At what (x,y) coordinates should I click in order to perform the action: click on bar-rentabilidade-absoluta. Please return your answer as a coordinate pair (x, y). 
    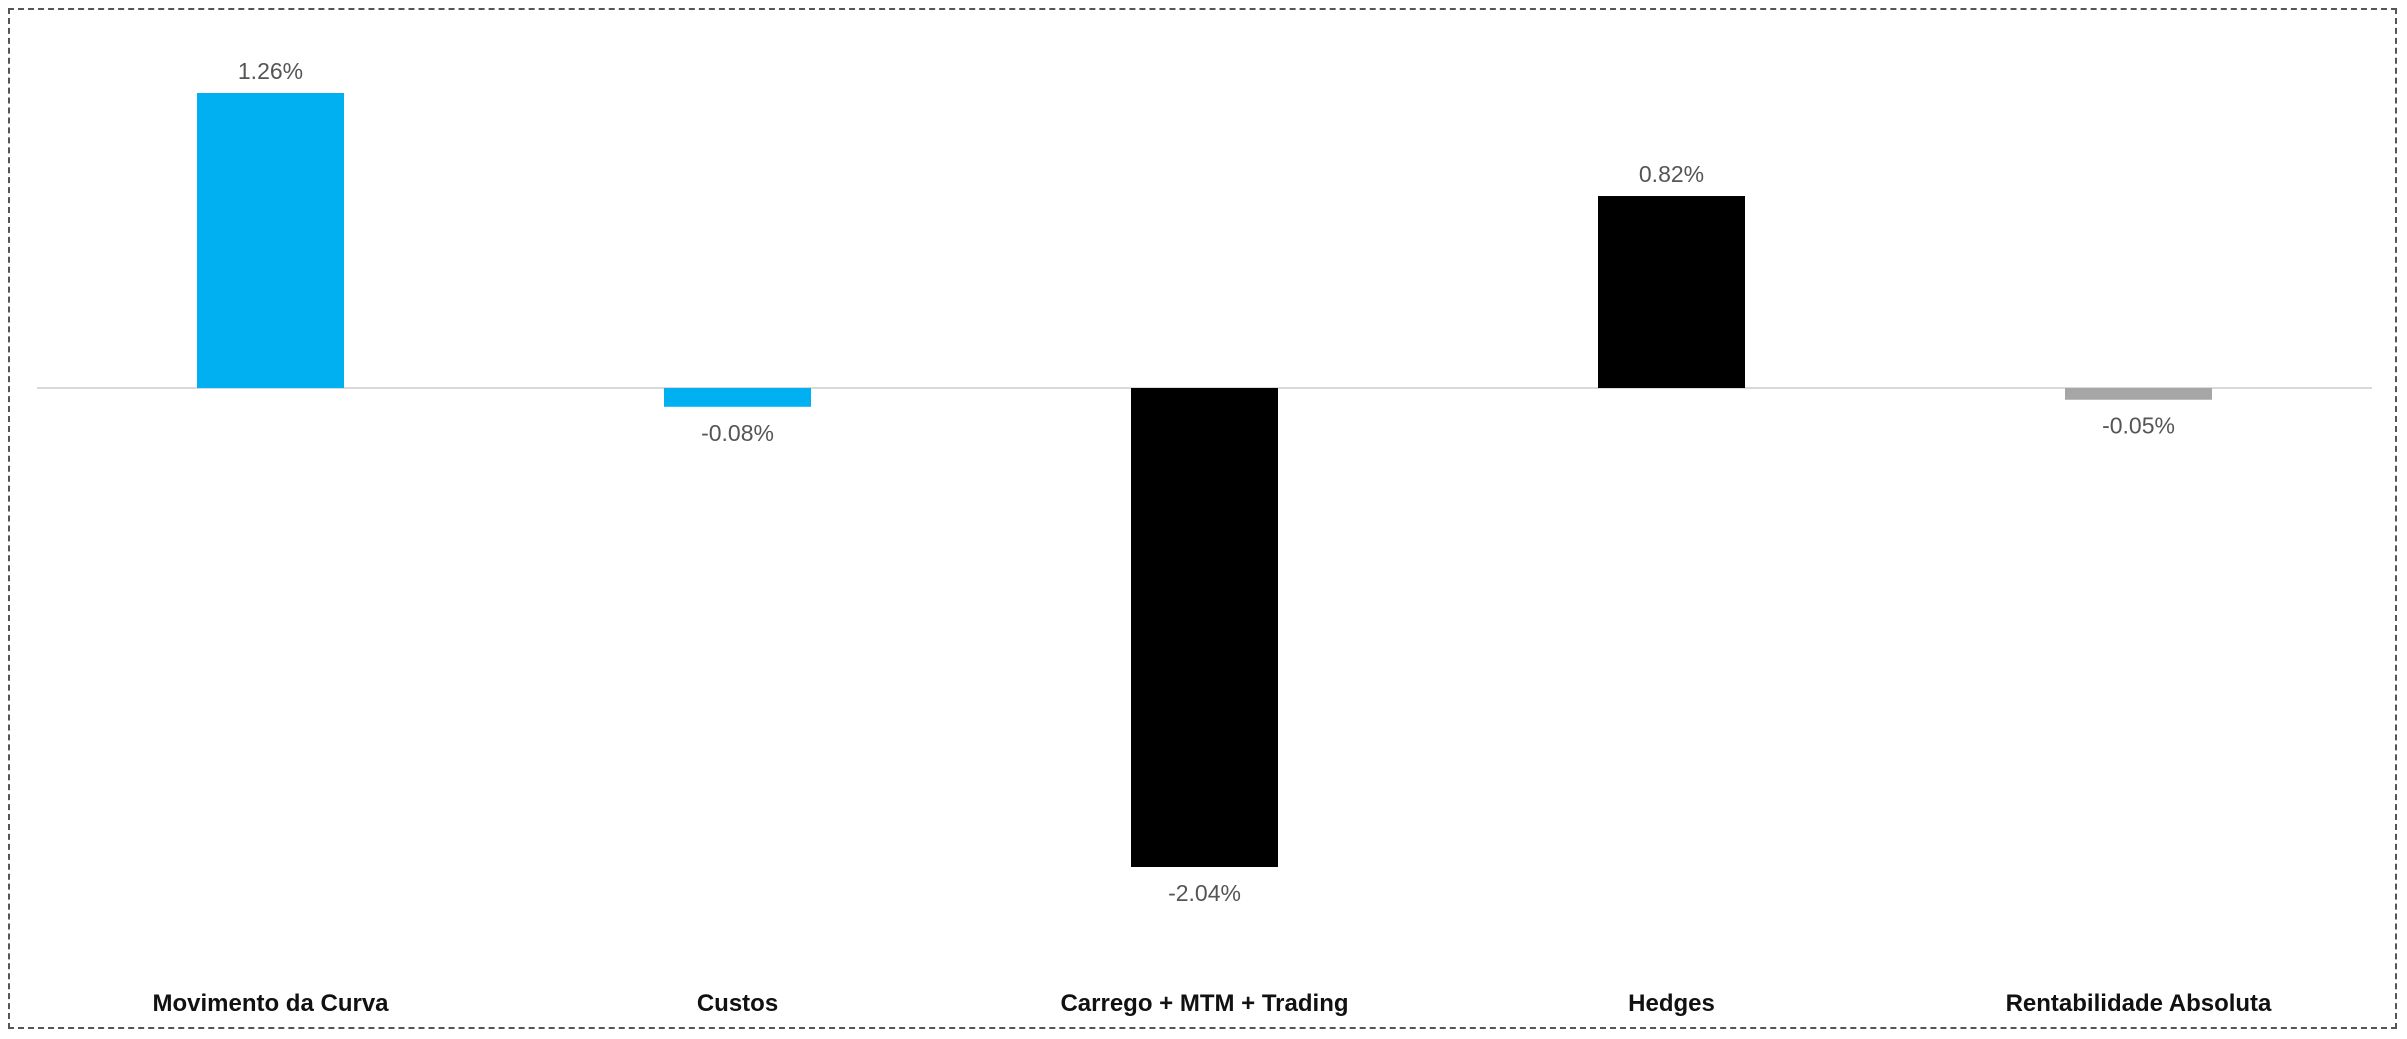
    Looking at the image, I should click on (2138, 394).